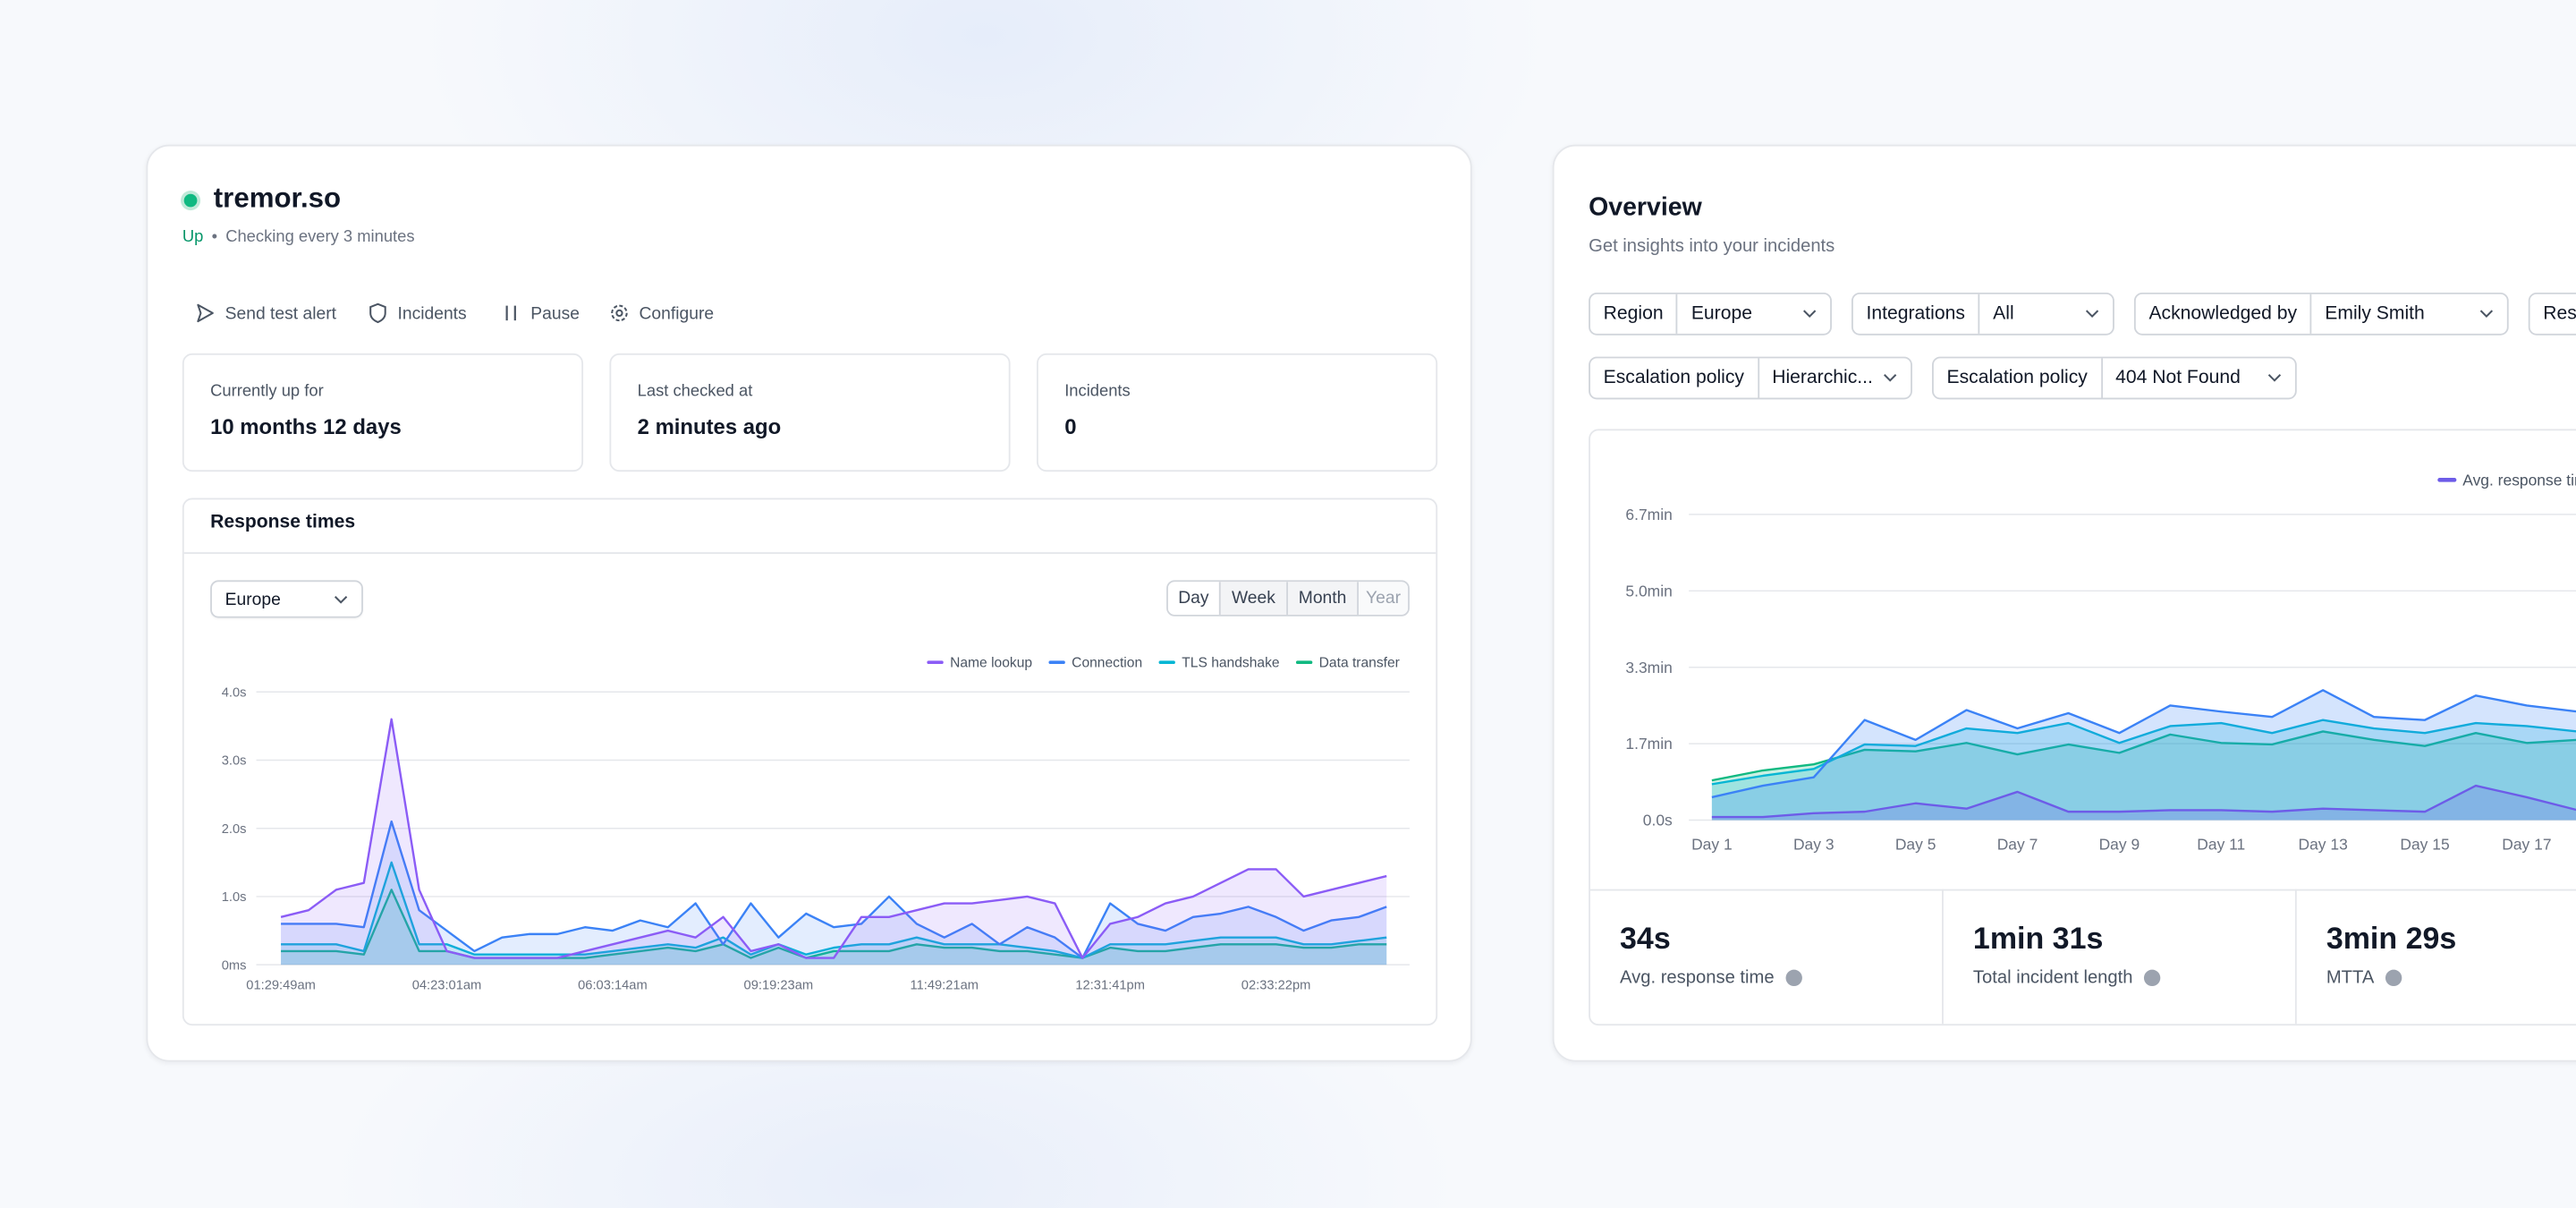 The height and width of the screenshot is (1208, 2576). Describe the element at coordinates (253, 599) in the screenshot. I see `select-value: Europe` at that location.